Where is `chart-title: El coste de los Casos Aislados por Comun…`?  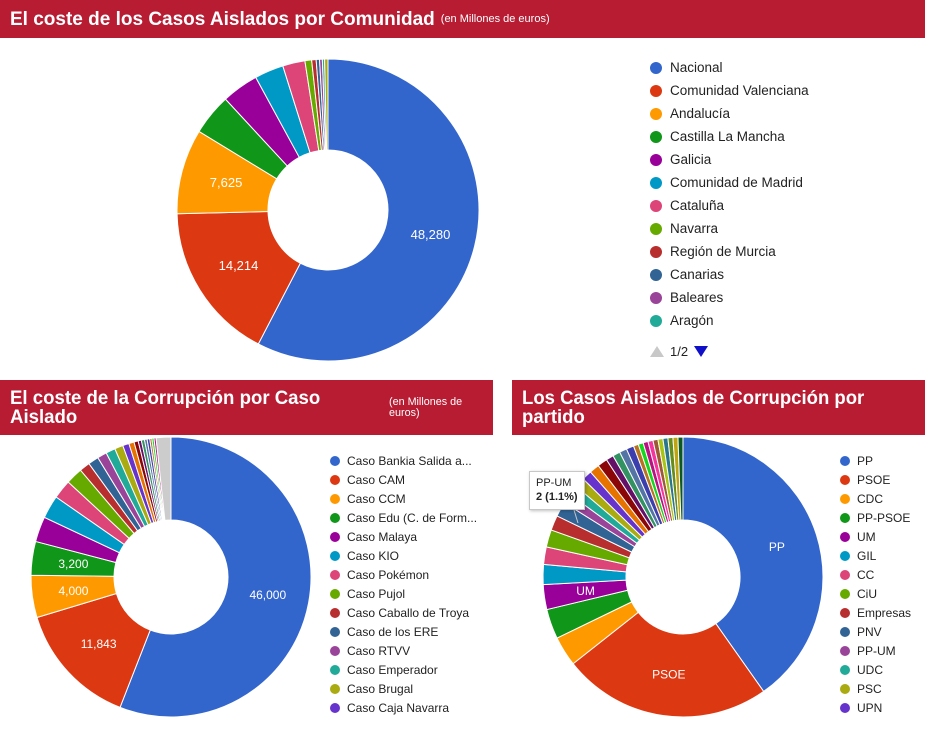
chart-title: El coste de los Casos Aislados por Comun… is located at coordinates (222, 19).